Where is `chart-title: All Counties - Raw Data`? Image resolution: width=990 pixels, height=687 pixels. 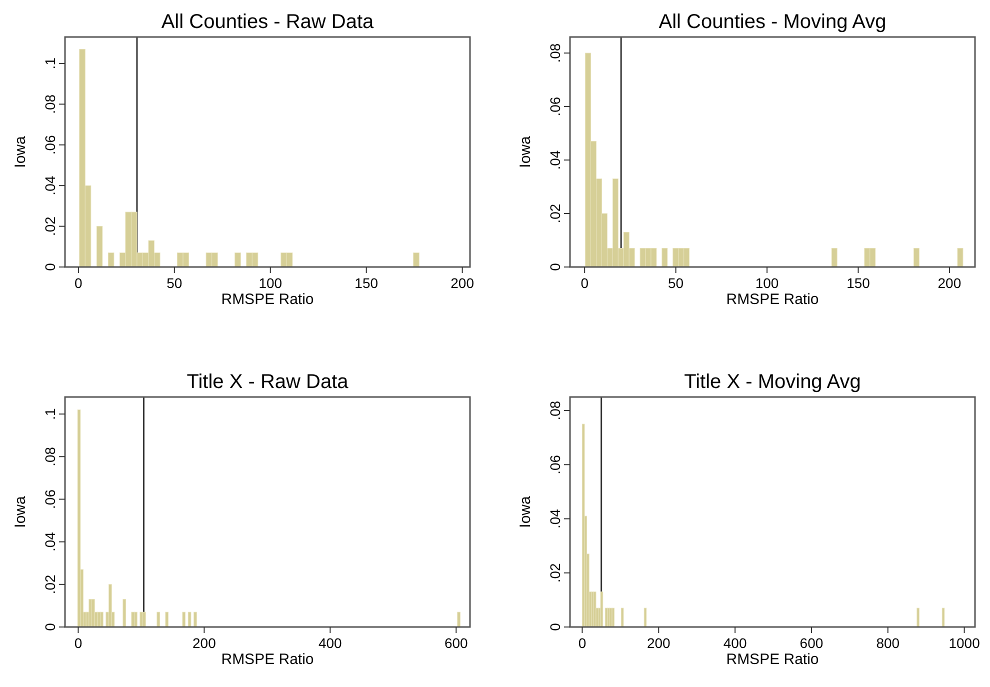
chart-title: All Counties - Raw Data is located at coordinates (268, 22).